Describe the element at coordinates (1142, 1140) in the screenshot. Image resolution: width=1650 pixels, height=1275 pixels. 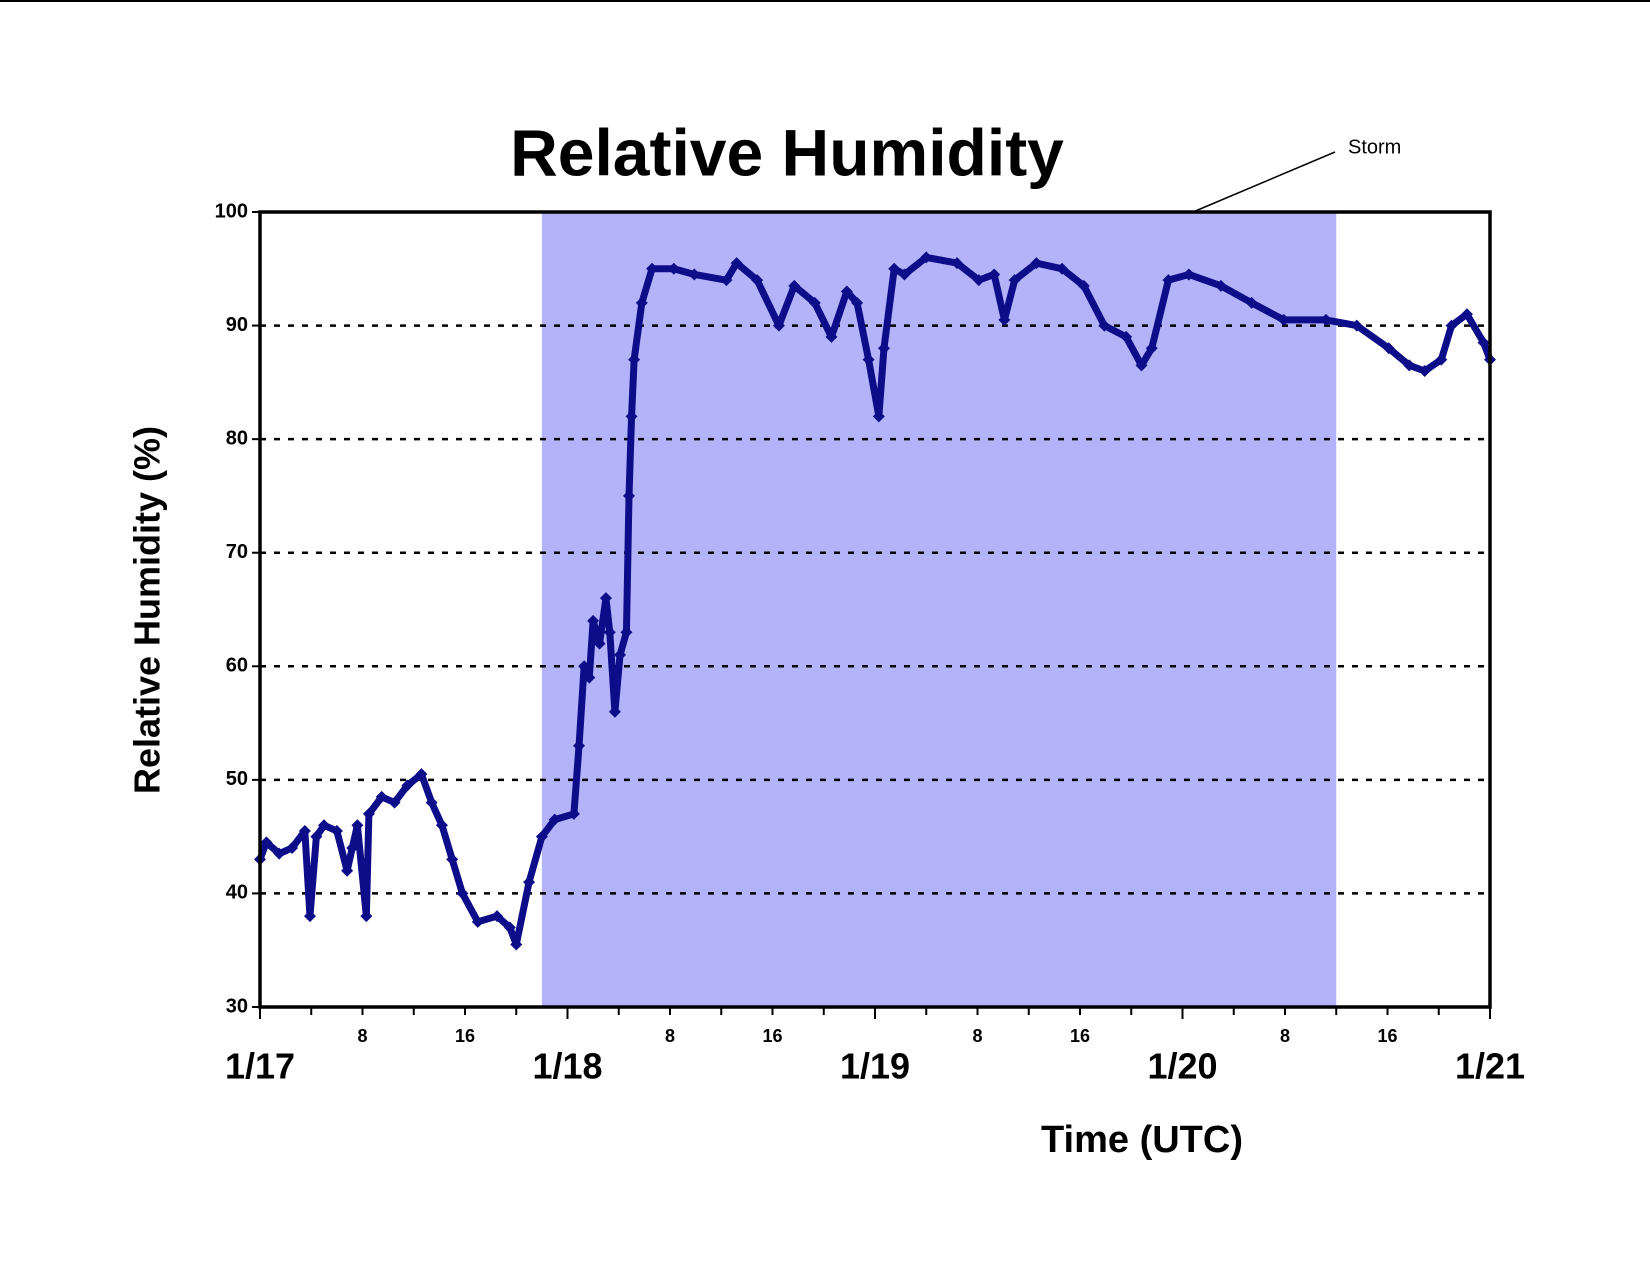
I see `x-axis-title: Time (UTC)` at that location.